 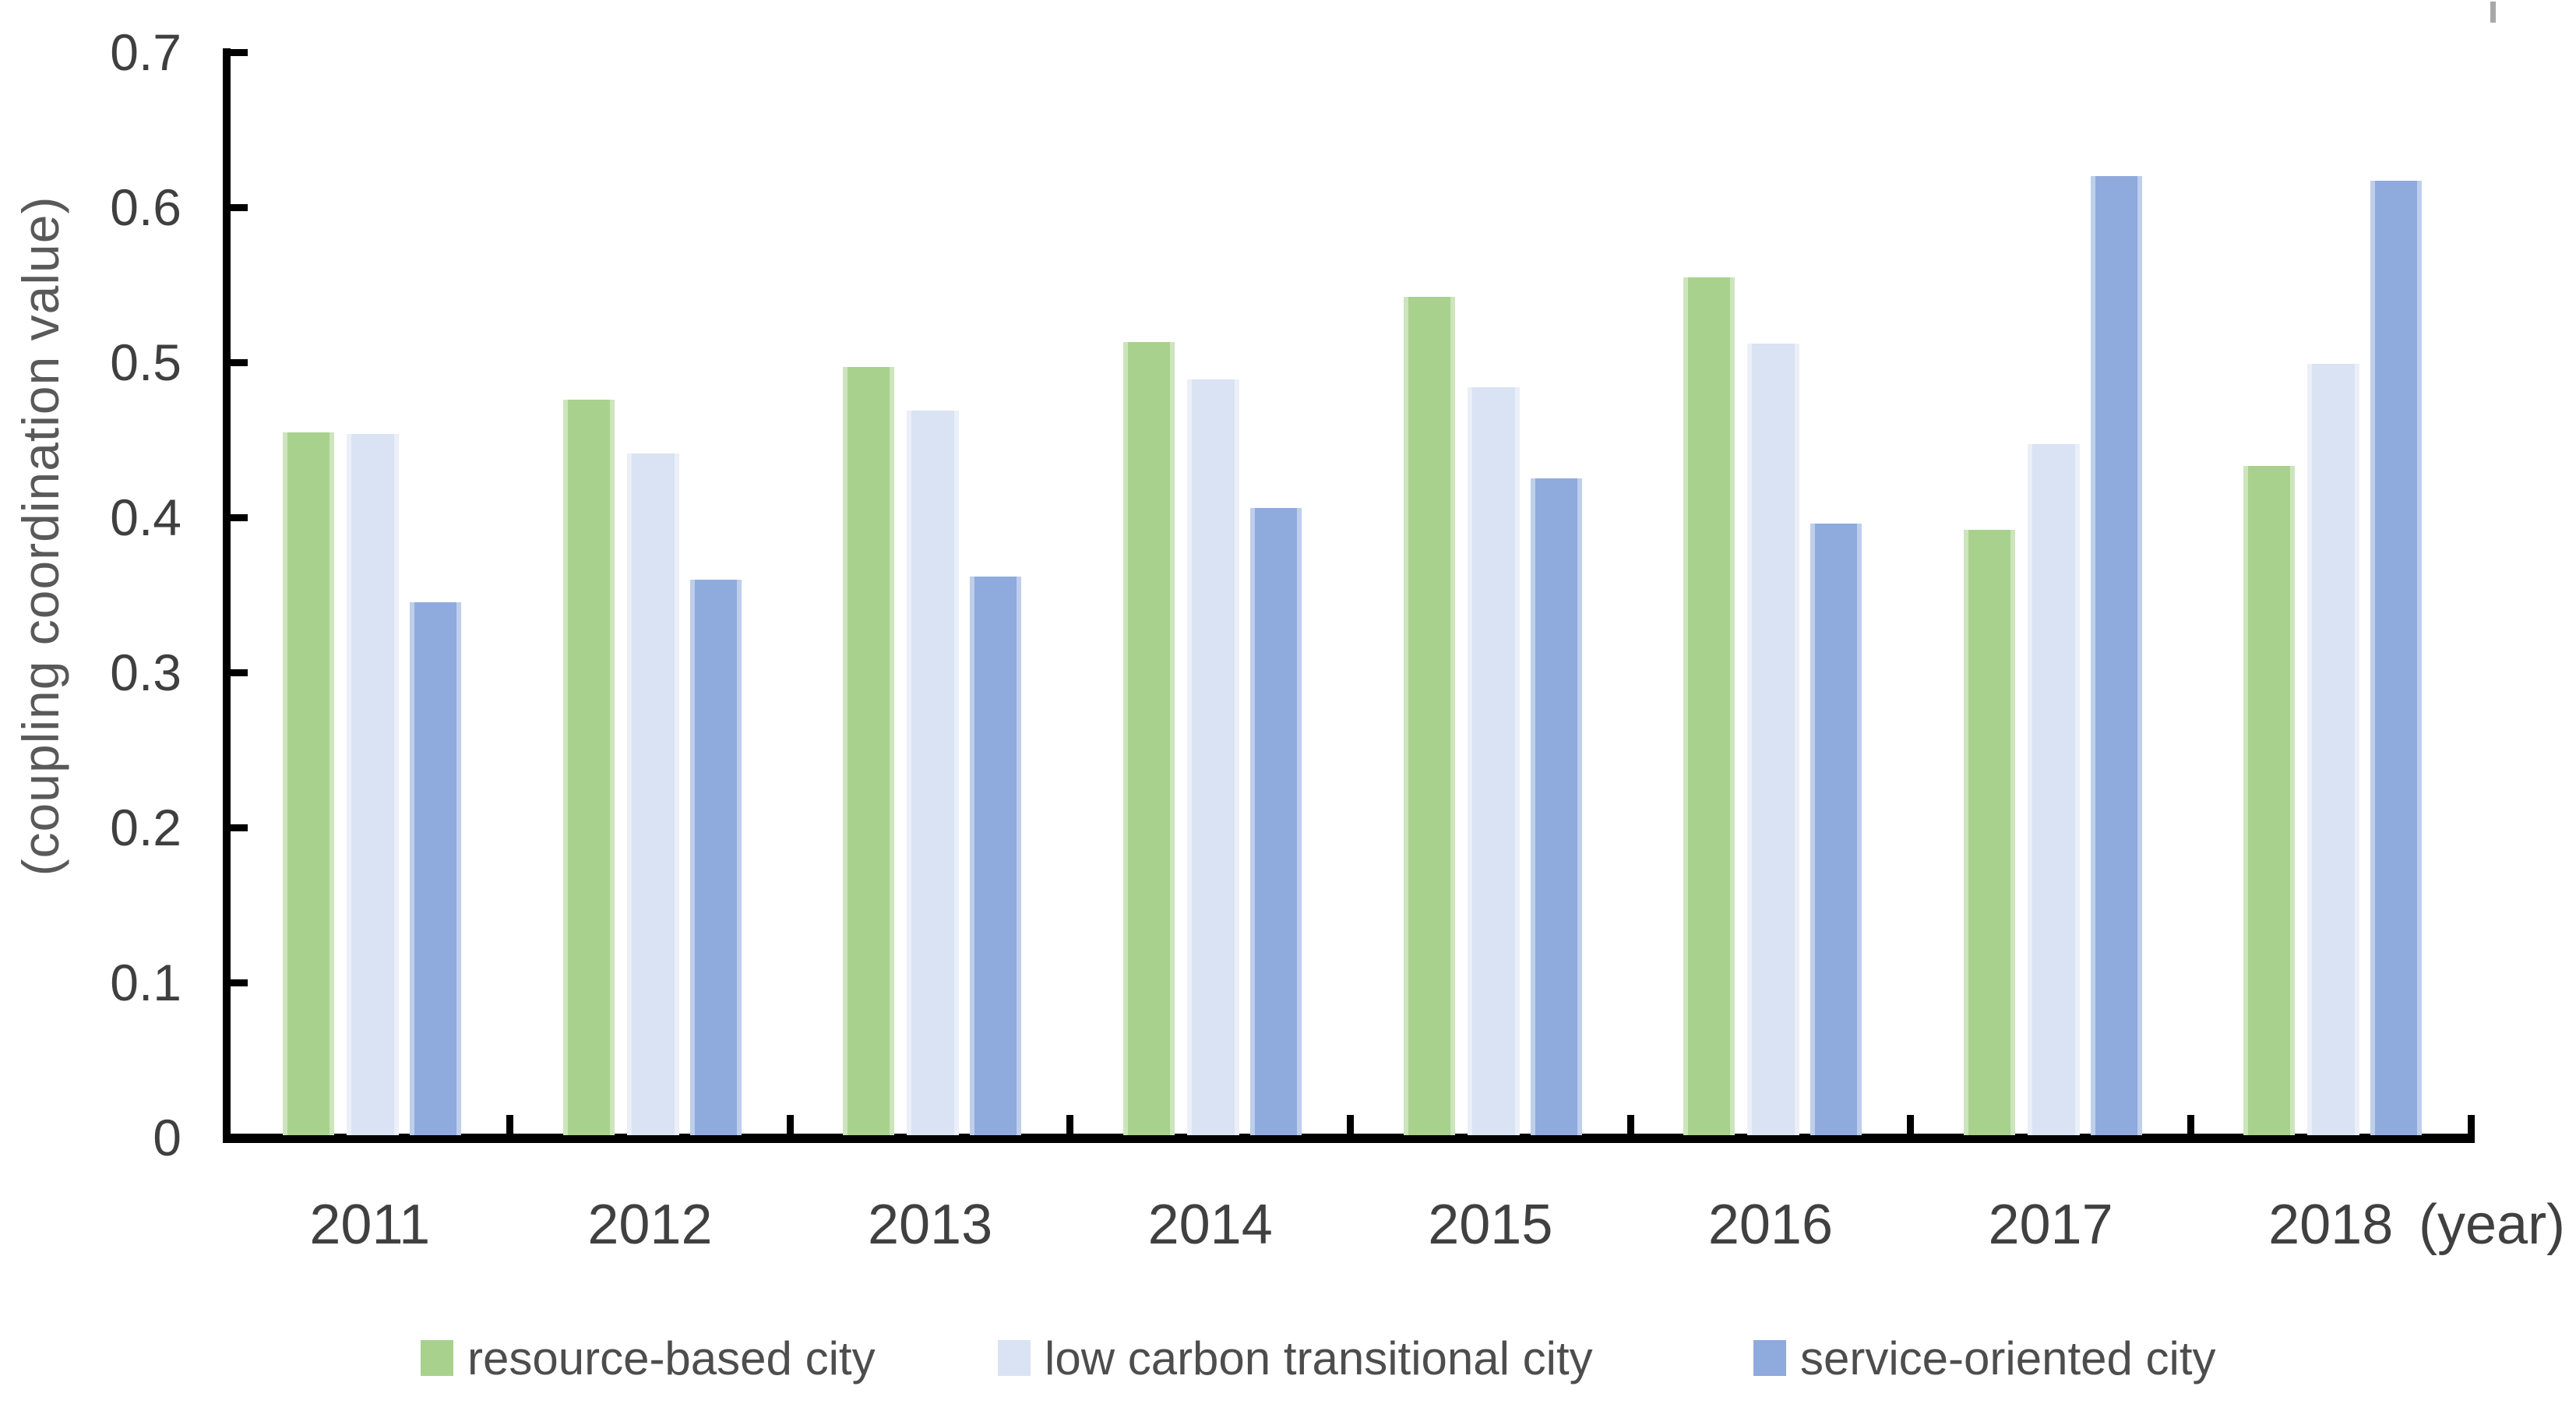 I want to click on bar-2015-resource-based, so click(x=1429, y=716).